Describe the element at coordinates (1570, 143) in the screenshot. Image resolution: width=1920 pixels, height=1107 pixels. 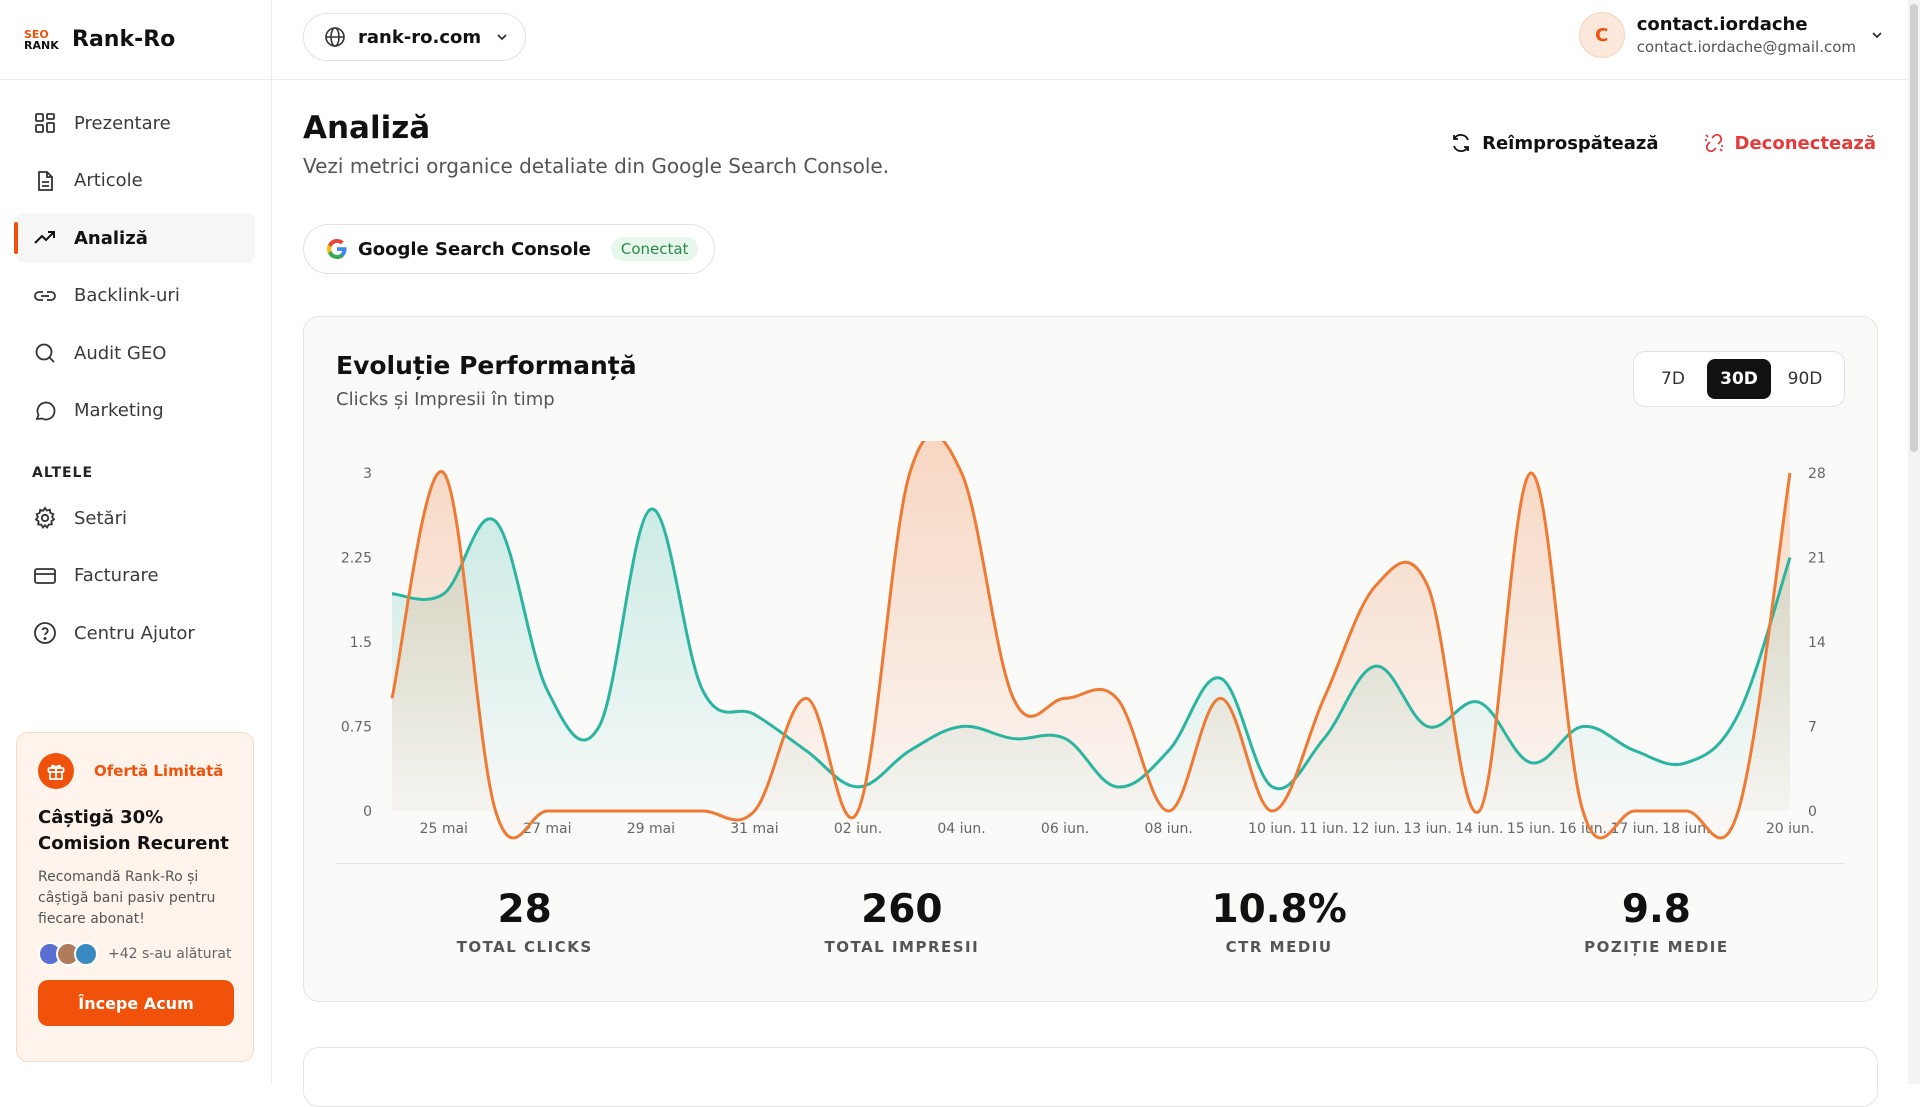
I see `refresh-label: Reîmprospătează` at that location.